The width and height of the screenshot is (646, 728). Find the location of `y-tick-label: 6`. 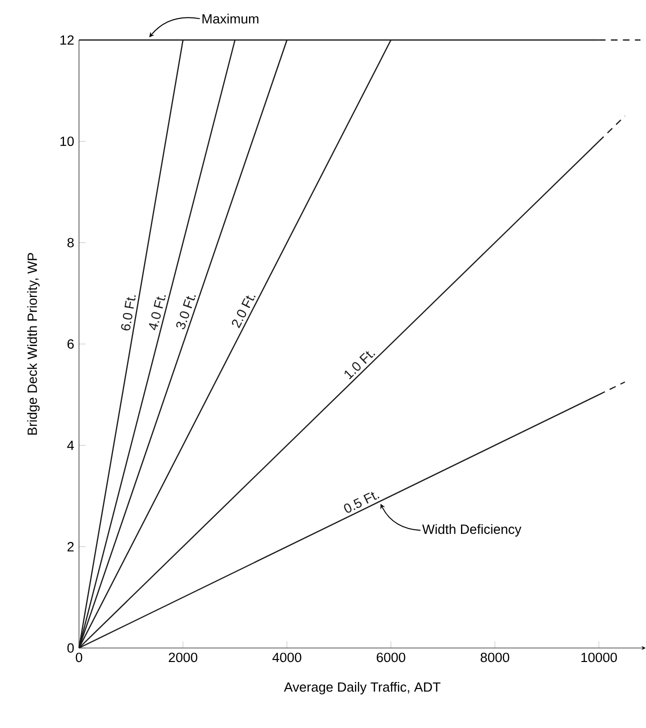

y-tick-label: 6 is located at coordinates (71, 344).